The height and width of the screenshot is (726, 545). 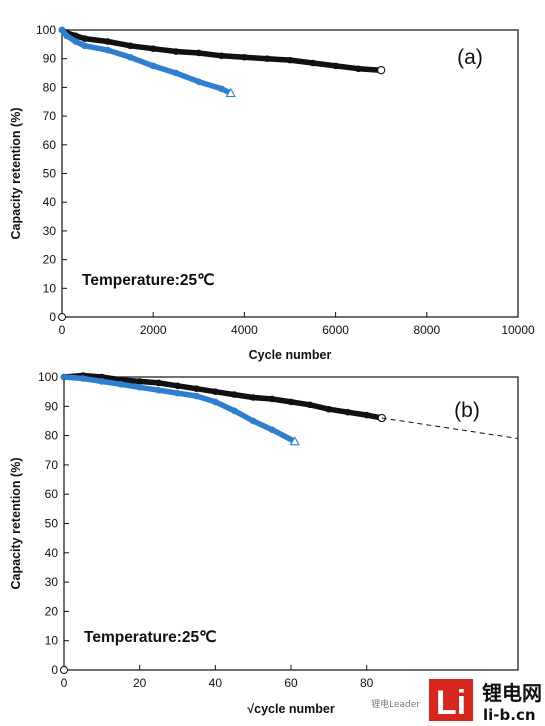 I want to click on x-tick-label: 60, so click(x=291, y=683).